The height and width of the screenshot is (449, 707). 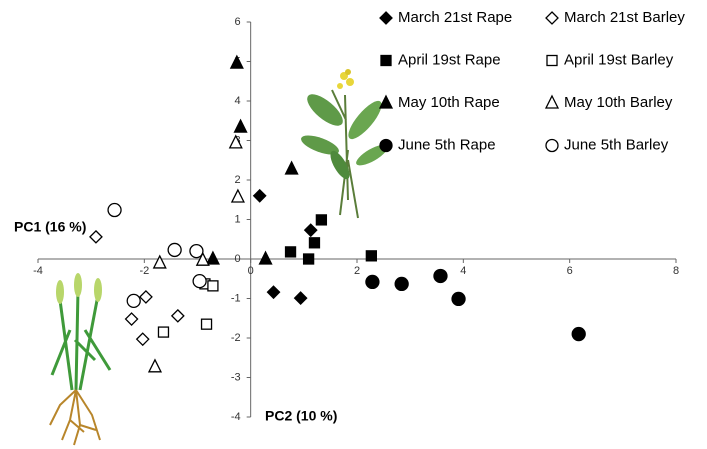 What do you see at coordinates (236, 298) in the screenshot?
I see `y-tick-label: -1` at bounding box center [236, 298].